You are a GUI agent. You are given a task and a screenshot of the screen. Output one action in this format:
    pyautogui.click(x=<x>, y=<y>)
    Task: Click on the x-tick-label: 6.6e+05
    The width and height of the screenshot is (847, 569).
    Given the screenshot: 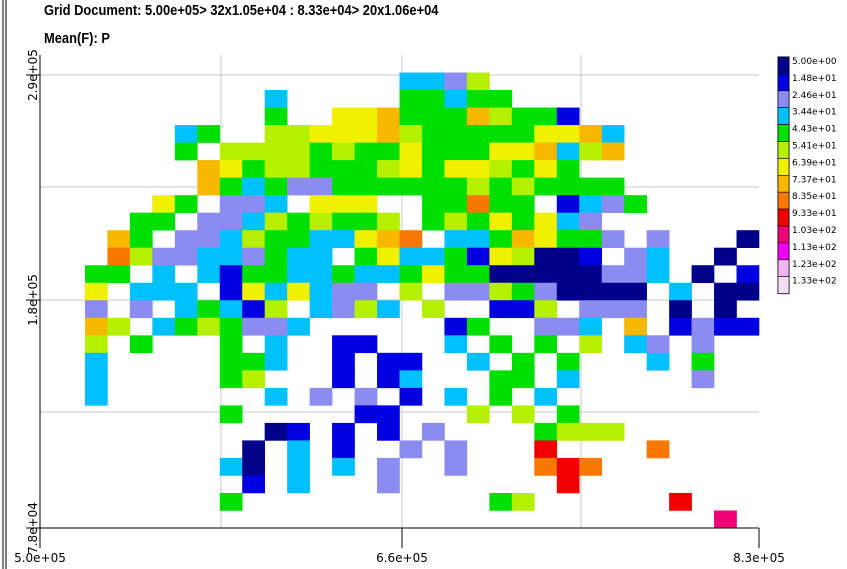 What is the action you would take?
    pyautogui.click(x=402, y=558)
    